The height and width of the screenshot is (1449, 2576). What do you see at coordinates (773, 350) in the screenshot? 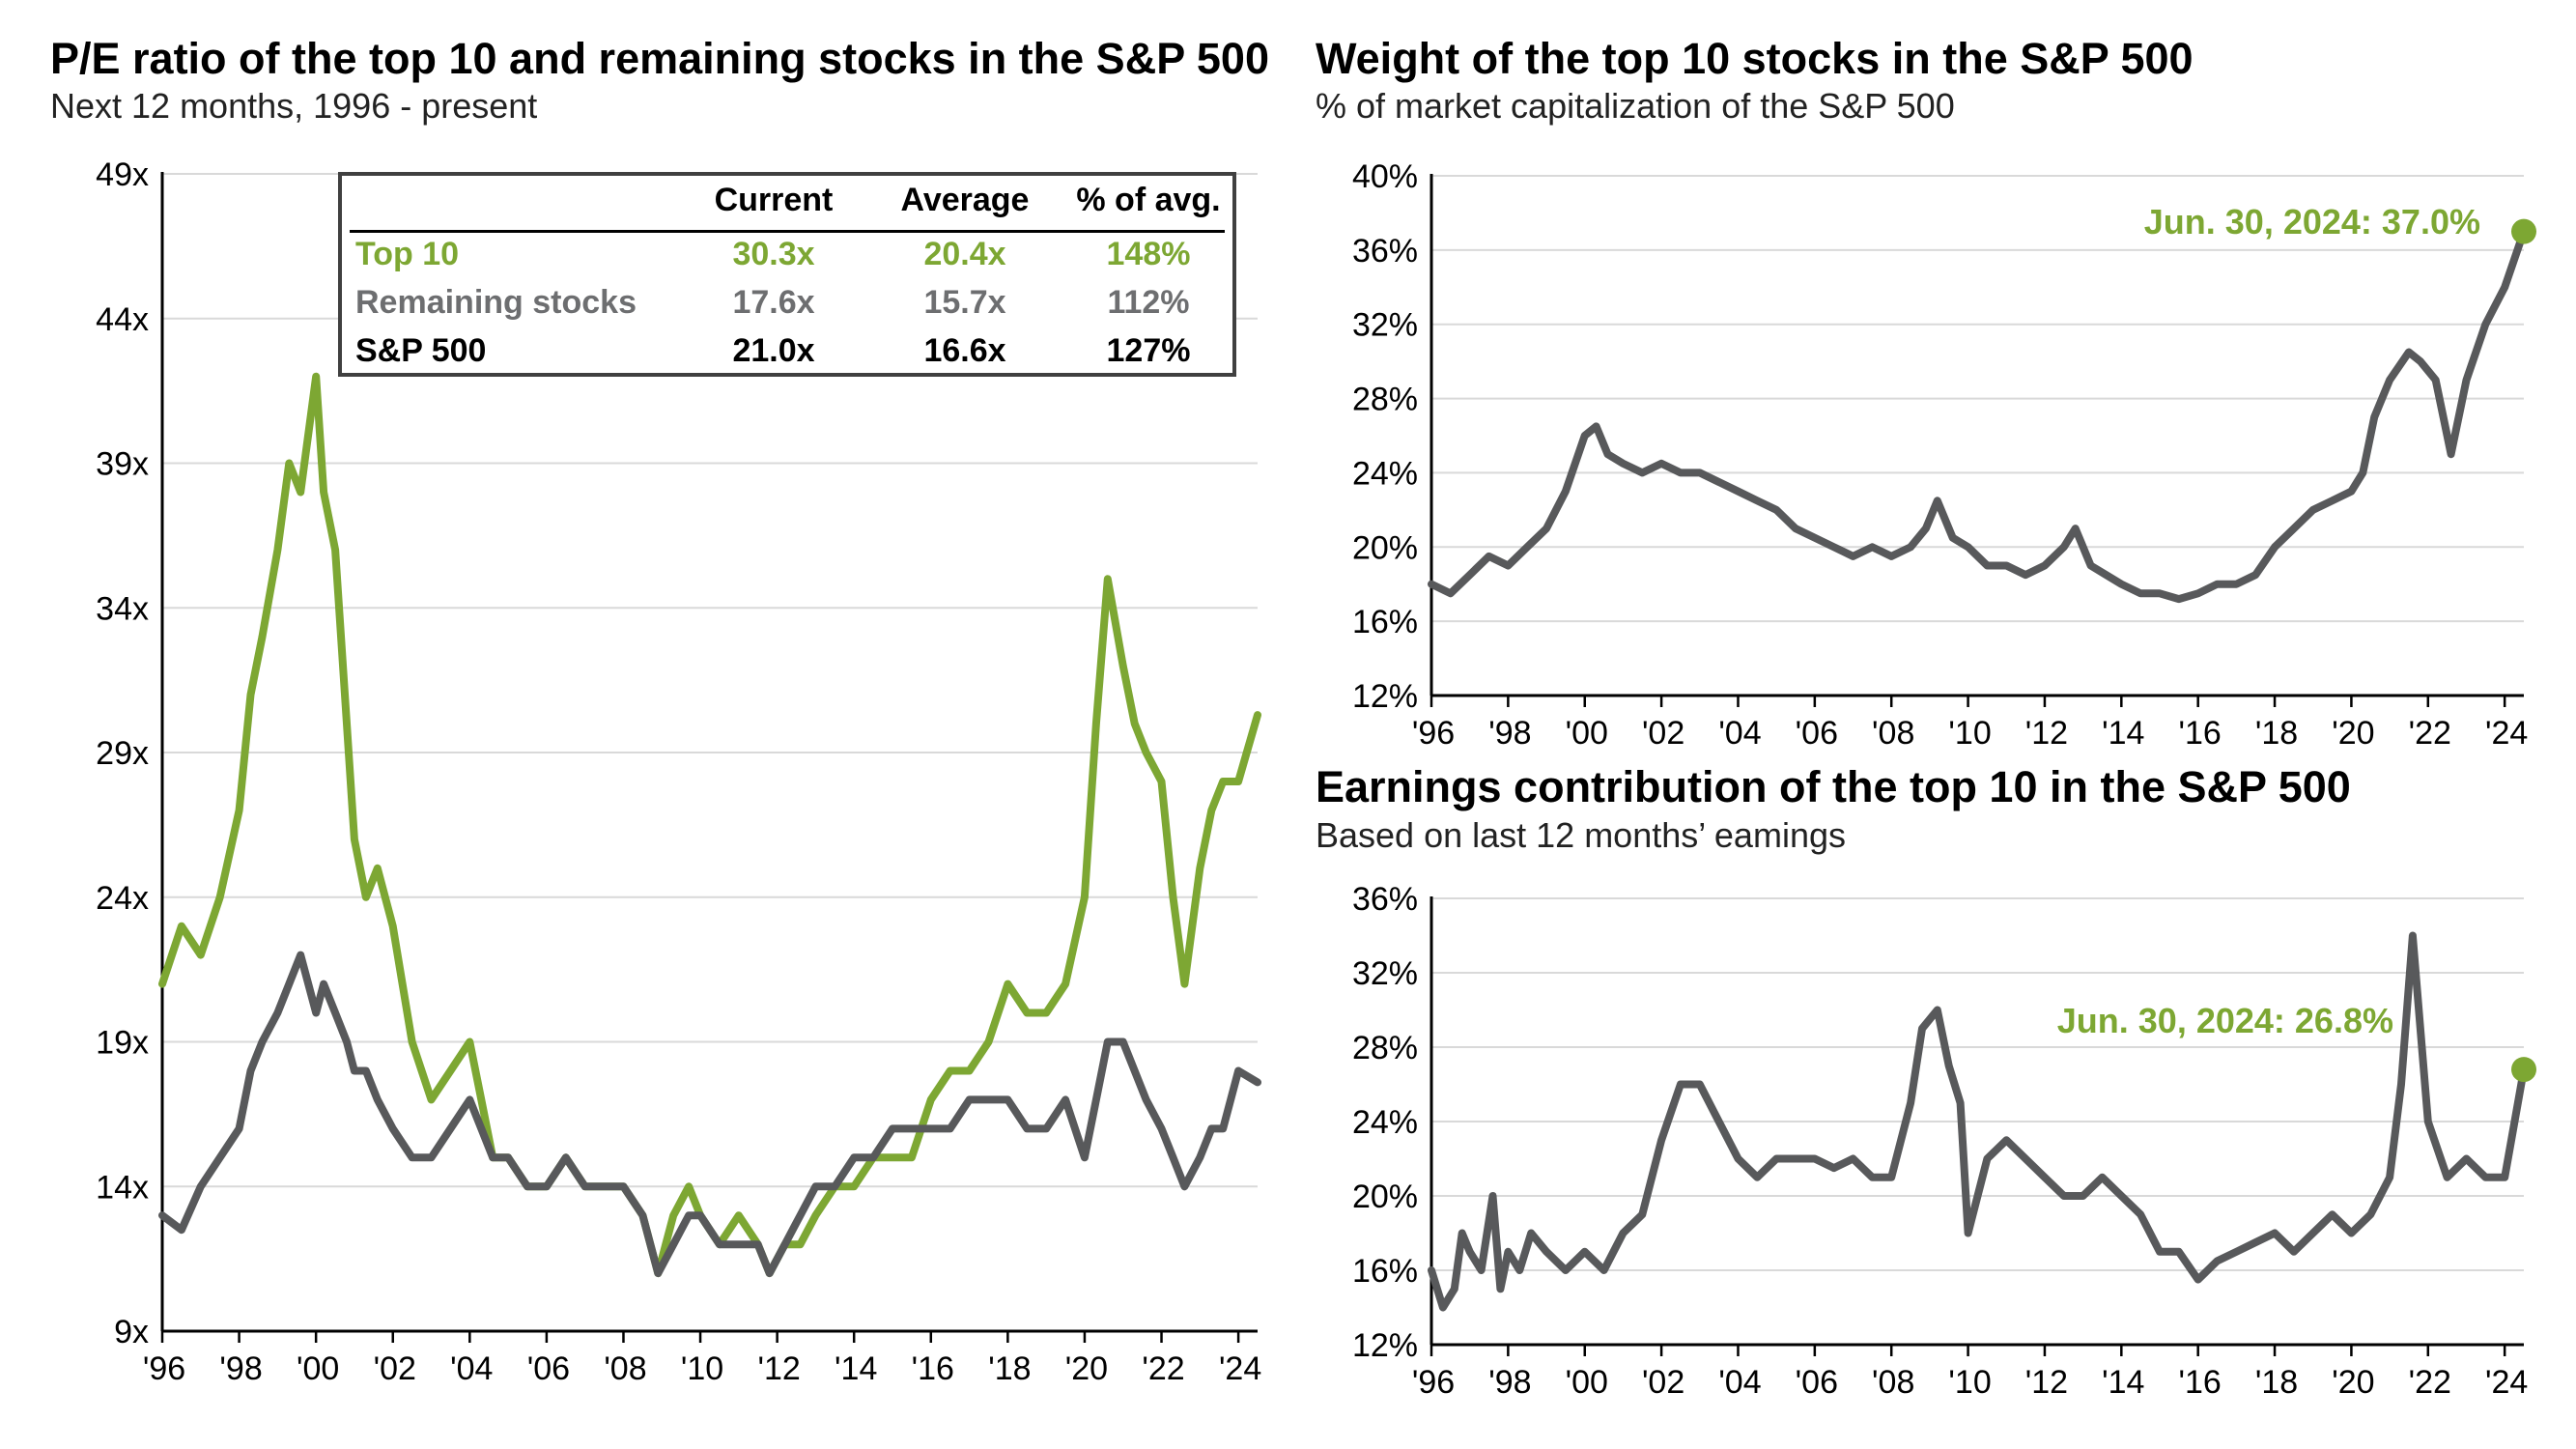
I see `row-current: 21.0x` at bounding box center [773, 350].